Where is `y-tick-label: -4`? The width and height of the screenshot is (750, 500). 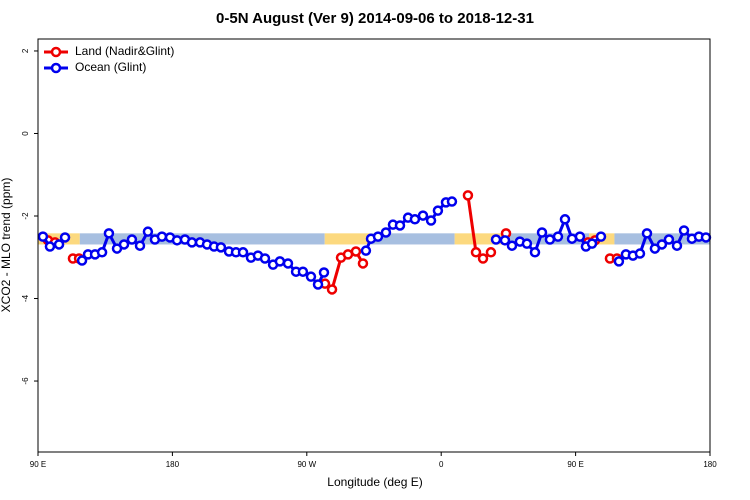
y-tick-label: -4 is located at coordinates (25, 298).